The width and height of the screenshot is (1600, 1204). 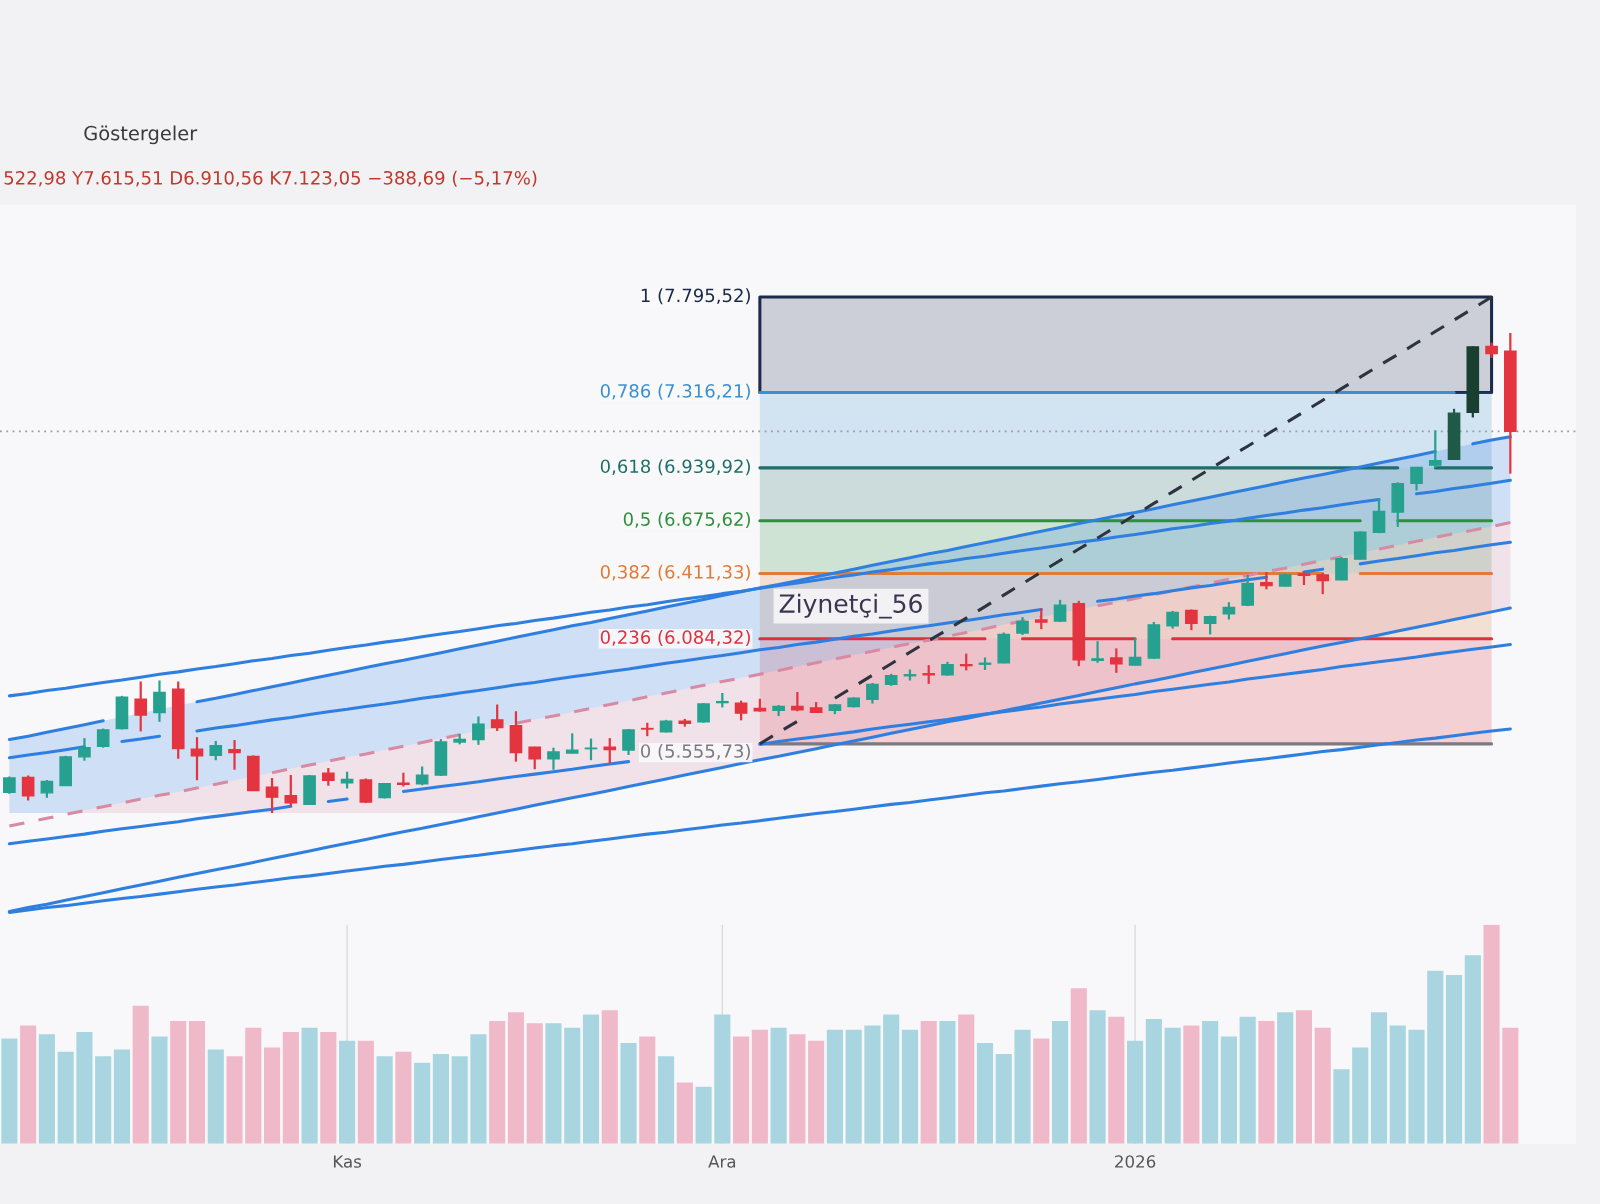 I want to click on series-label: 0,236 (6.084,32), so click(x=675, y=638).